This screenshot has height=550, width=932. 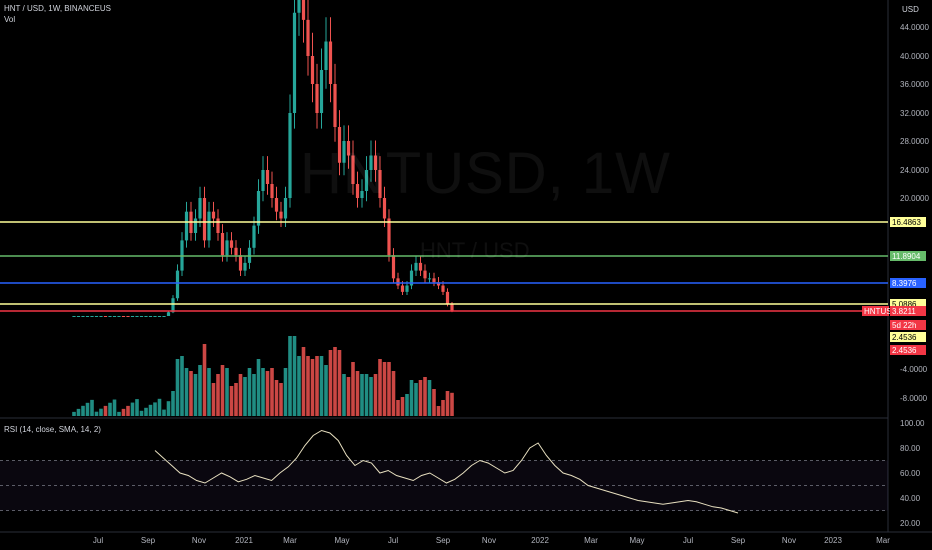 What do you see at coordinates (904, 337) in the screenshot?
I see `price-tag-label: 2.4536` at bounding box center [904, 337].